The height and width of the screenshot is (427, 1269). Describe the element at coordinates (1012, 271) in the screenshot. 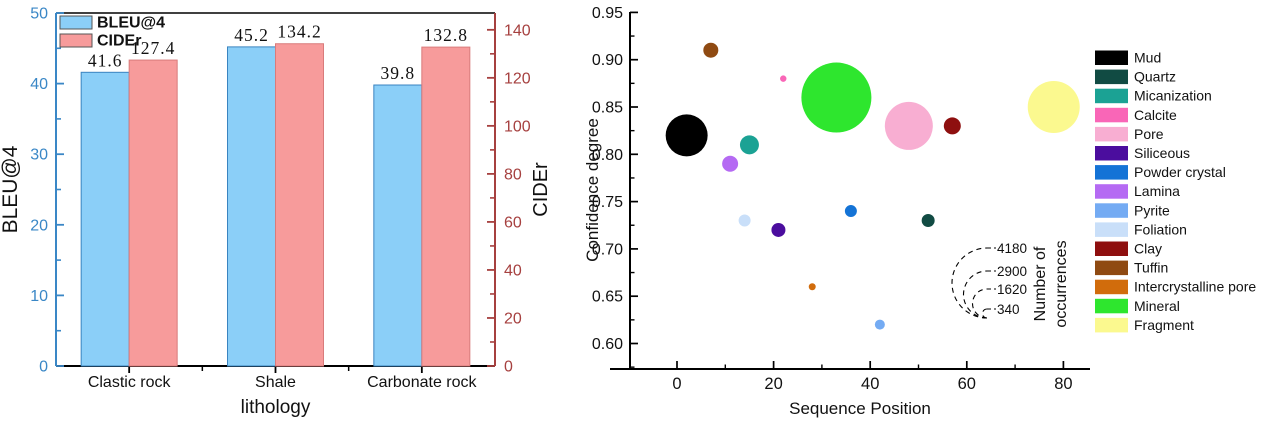

I see `size-legend-value: 2900` at that location.